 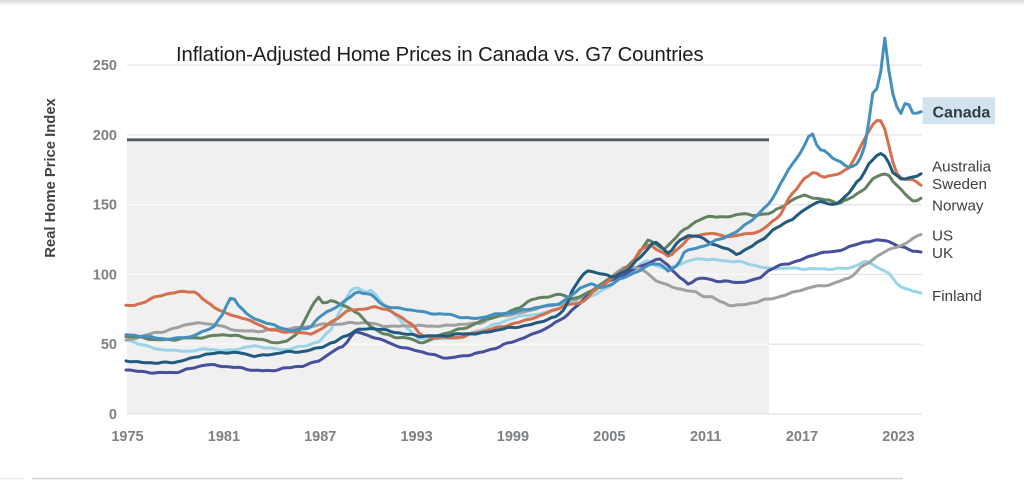 What do you see at coordinates (609, 437) in the screenshot?
I see `svg-text: 2005` at bounding box center [609, 437].